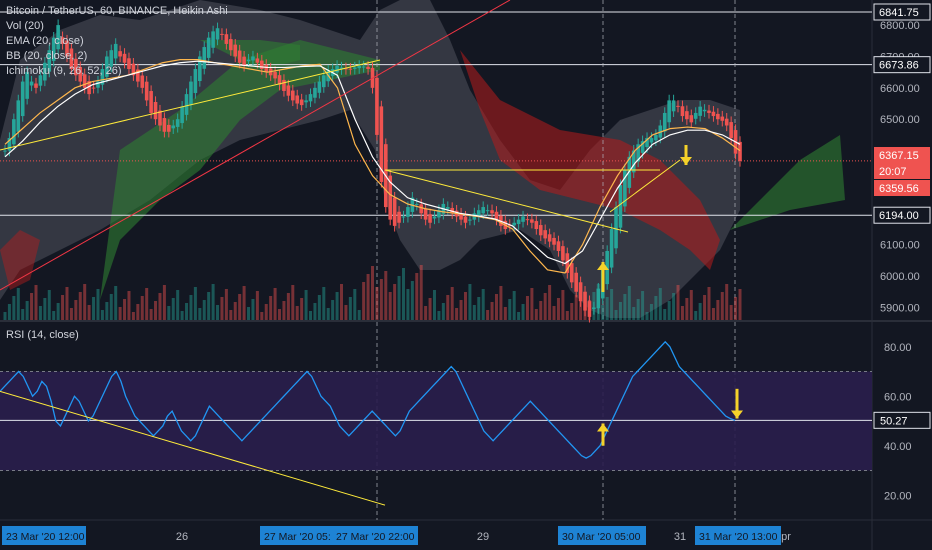 The image size is (932, 550). I want to click on indicator-bb: BB (20, close, 2), so click(47, 56).